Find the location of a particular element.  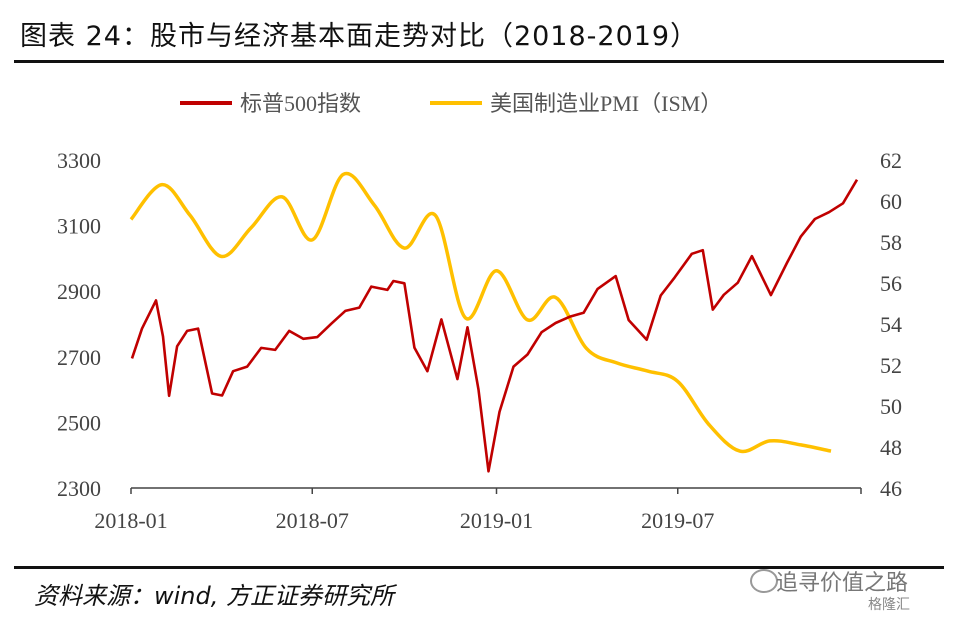

x-tick-label: 2018-01 is located at coordinates (130, 520).